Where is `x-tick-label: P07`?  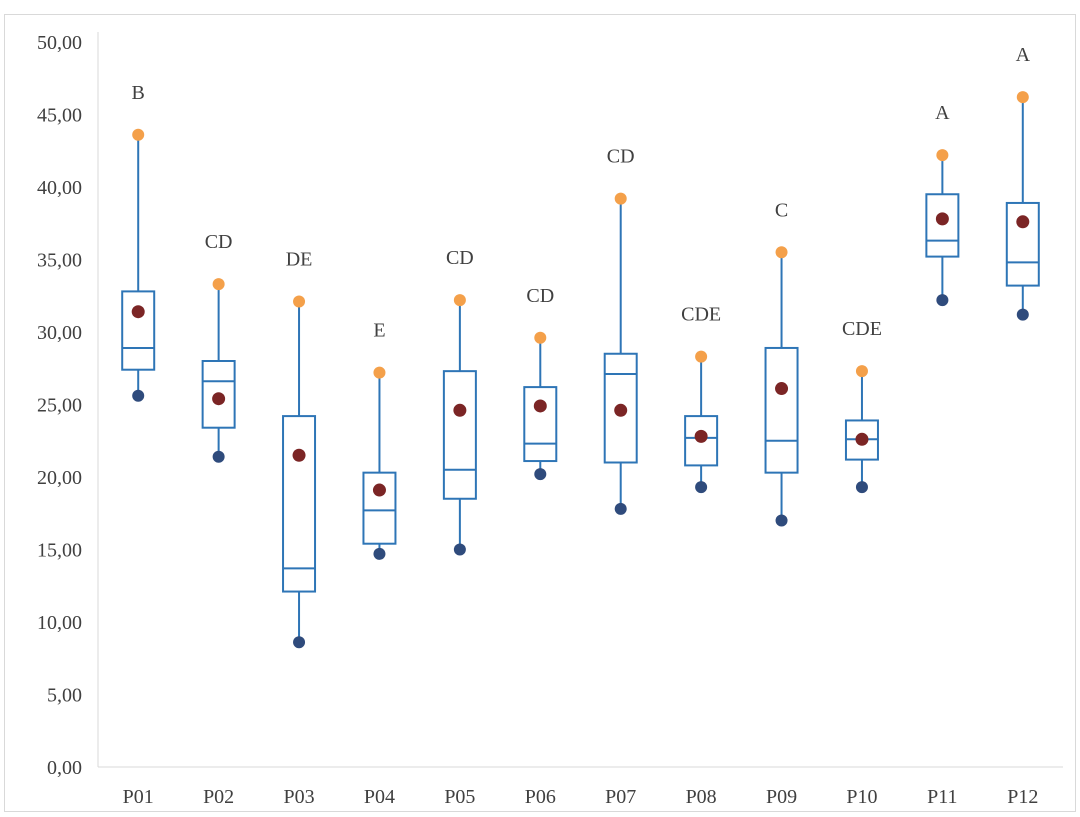 x-tick-label: P07 is located at coordinates (620, 797).